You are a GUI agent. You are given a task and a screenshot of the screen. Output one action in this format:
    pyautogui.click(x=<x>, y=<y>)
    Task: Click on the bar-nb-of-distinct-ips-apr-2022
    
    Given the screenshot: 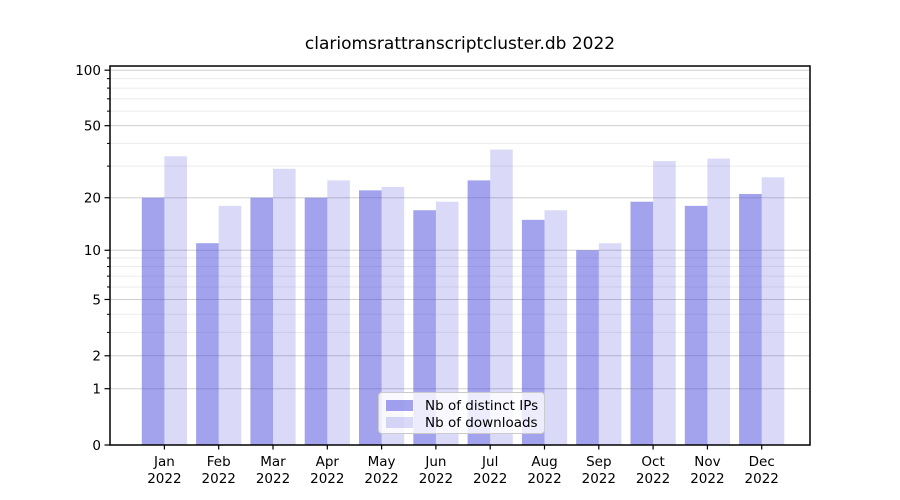 What is the action you would take?
    pyautogui.click(x=316, y=321)
    